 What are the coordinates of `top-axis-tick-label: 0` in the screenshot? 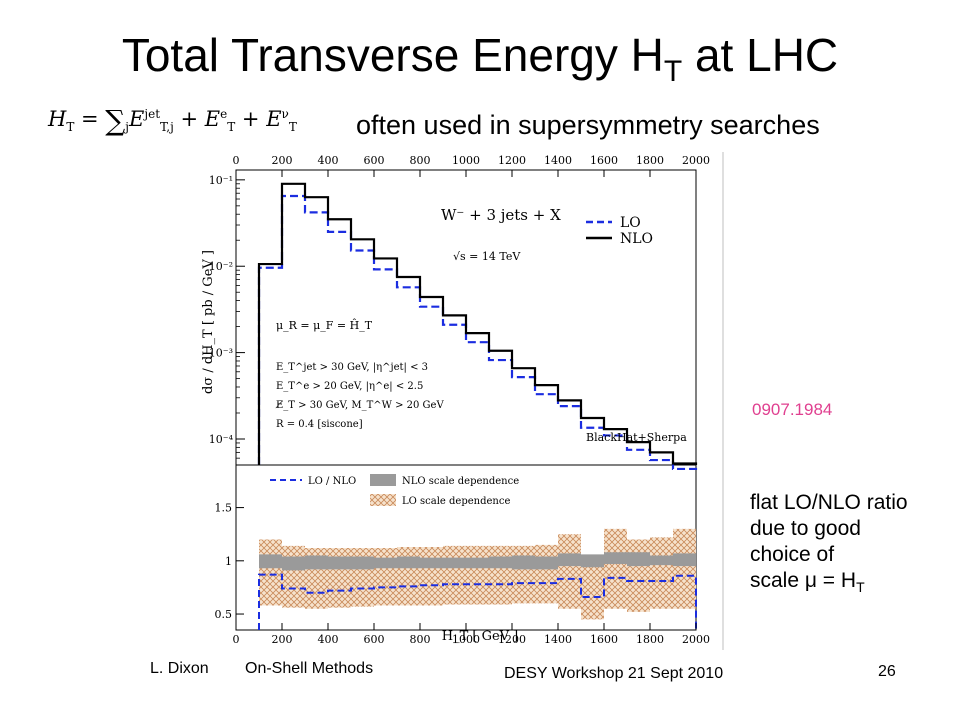 It's located at (236, 160).